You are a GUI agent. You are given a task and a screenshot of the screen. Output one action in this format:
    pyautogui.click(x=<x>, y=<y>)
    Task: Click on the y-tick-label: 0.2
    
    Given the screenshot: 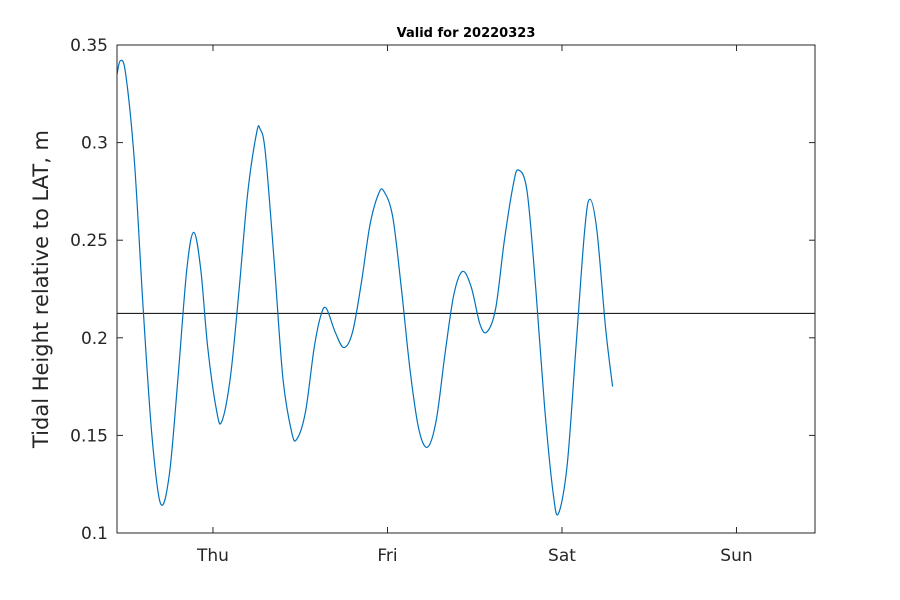 What is the action you would take?
    pyautogui.click(x=94, y=339)
    